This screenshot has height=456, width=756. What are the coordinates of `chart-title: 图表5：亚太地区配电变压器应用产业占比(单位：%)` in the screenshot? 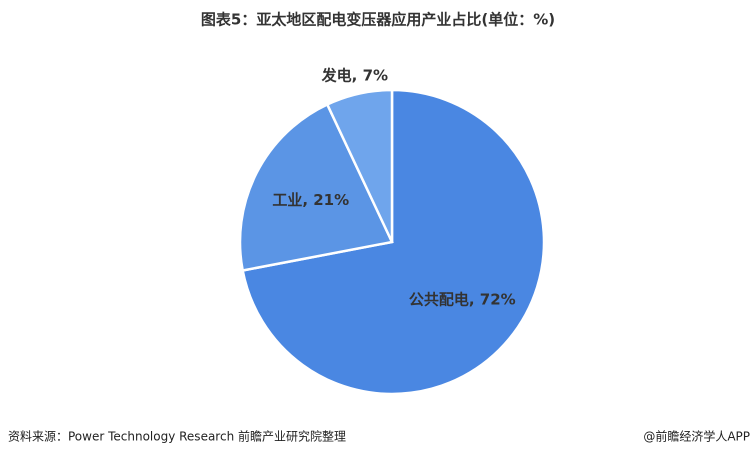 It's located at (378, 20).